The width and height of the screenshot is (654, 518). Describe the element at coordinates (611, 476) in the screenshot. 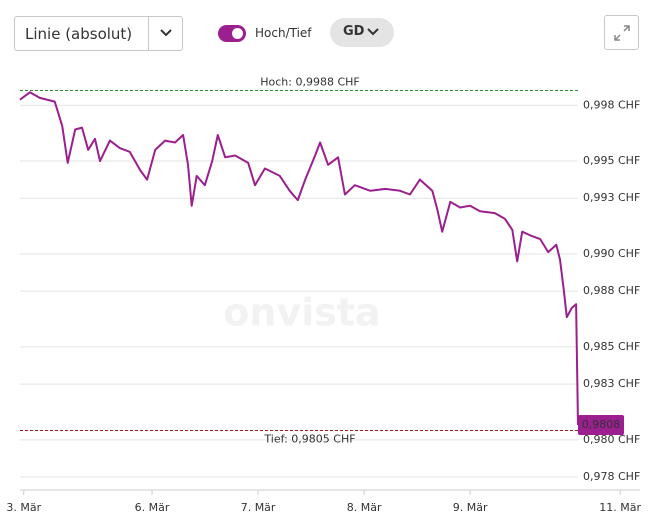

I see `y-tick-label: 0,978 CHF` at that location.